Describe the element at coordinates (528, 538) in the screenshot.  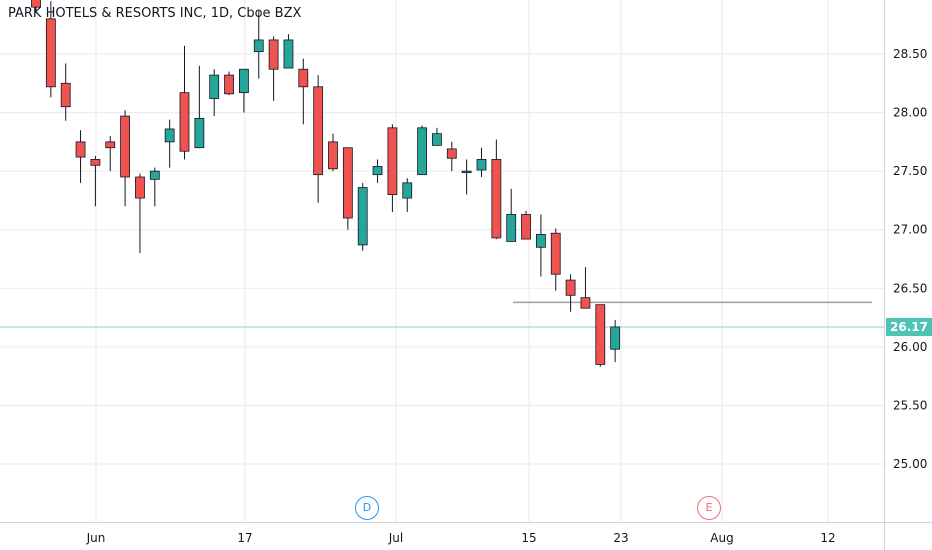
I see `x-tick-label: 15` at that location.